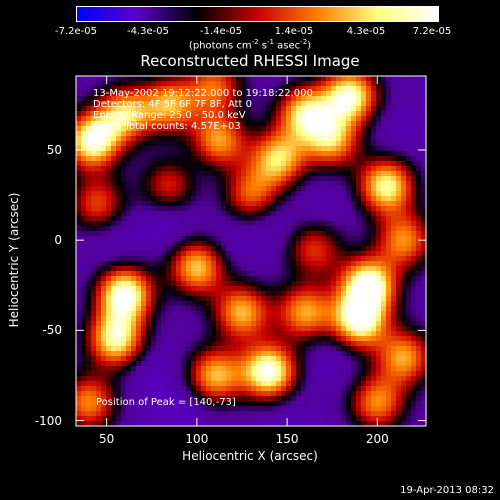 This screenshot has height=500, width=500. Describe the element at coordinates (107, 439) in the screenshot. I see `x-tick-label: 50` at that location.